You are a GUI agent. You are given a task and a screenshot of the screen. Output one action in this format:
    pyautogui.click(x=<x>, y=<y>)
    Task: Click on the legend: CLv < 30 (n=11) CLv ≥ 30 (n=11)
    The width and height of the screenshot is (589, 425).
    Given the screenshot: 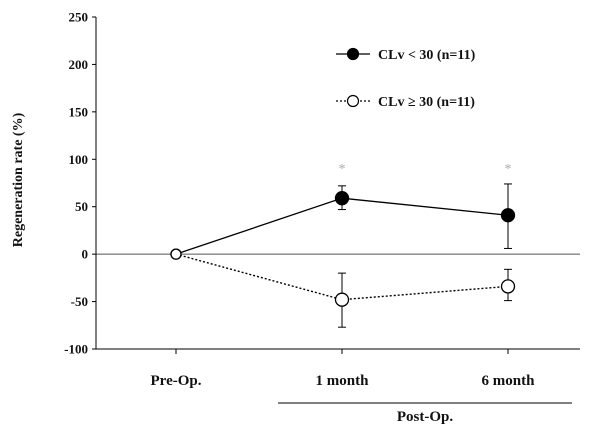 What is the action you would take?
    pyautogui.click(x=406, y=78)
    